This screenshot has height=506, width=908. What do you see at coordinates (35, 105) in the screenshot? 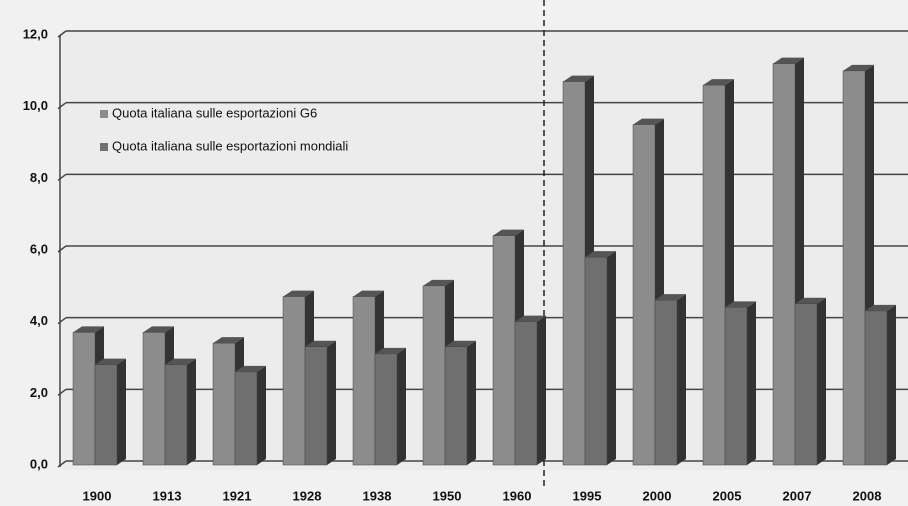
I see `y-tick-label: 10,0` at bounding box center [35, 105].